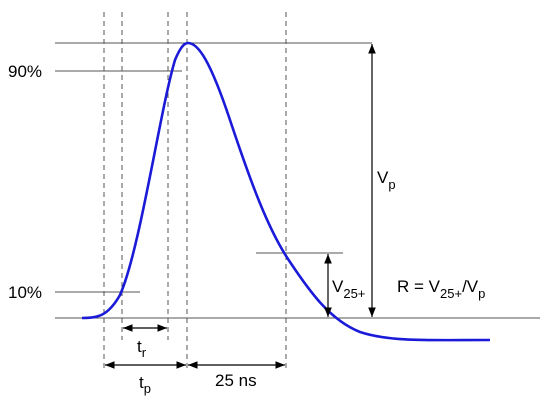 This screenshot has width=550, height=401. What do you see at coordinates (236, 380) in the screenshot?
I see `label-delay: 25 ns` at bounding box center [236, 380].